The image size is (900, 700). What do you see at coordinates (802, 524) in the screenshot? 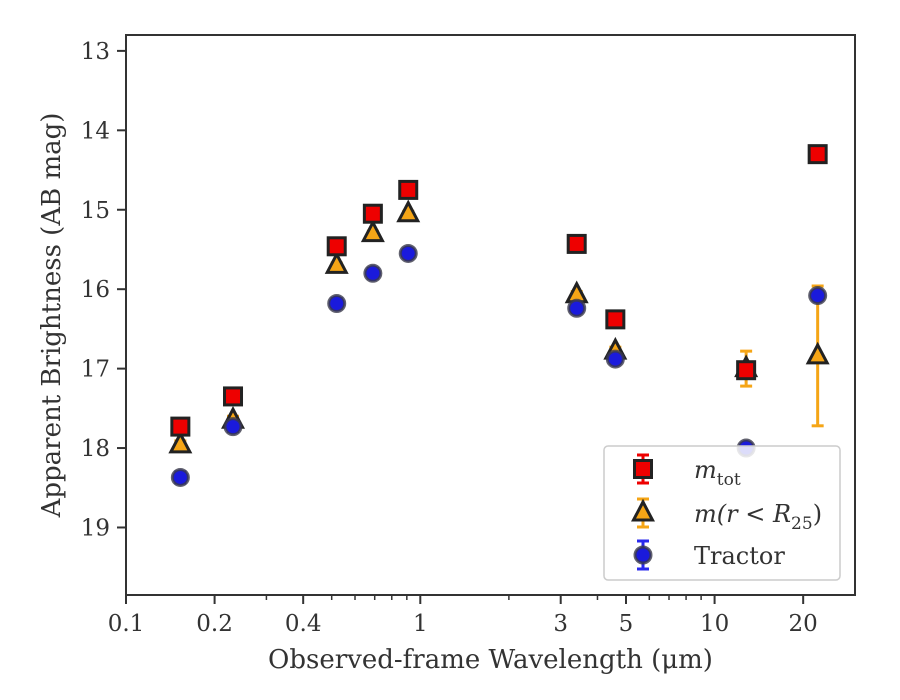
I see `legend-label-subscript: 25` at bounding box center [802, 524].